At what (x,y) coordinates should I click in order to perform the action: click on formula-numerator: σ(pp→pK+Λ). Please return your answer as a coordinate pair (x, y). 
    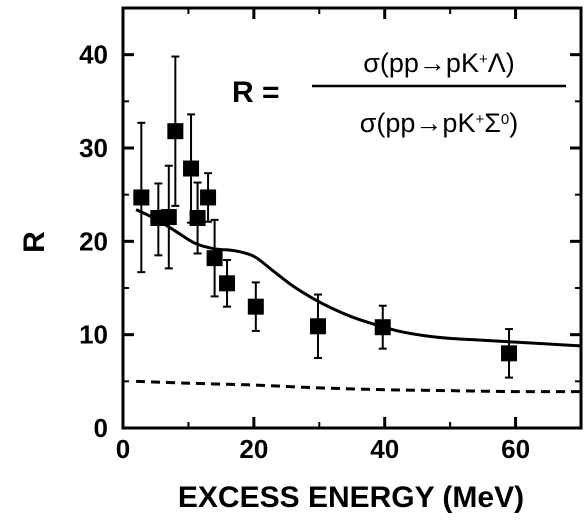
    Looking at the image, I should click on (439, 63).